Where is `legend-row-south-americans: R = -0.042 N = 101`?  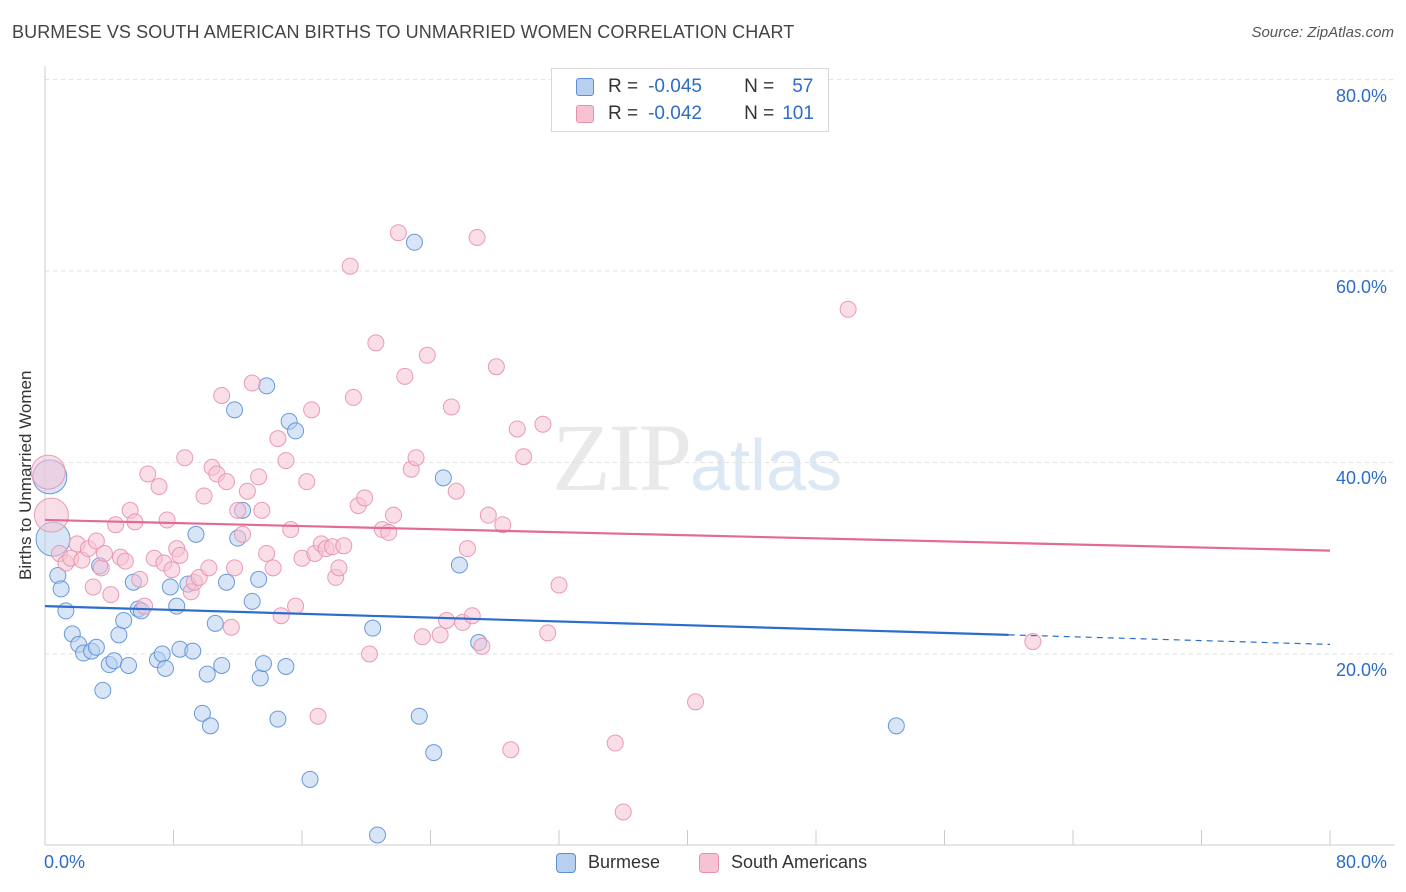 legend-row-south-americans: R = -0.042 N = 101 is located at coordinates (695, 114).